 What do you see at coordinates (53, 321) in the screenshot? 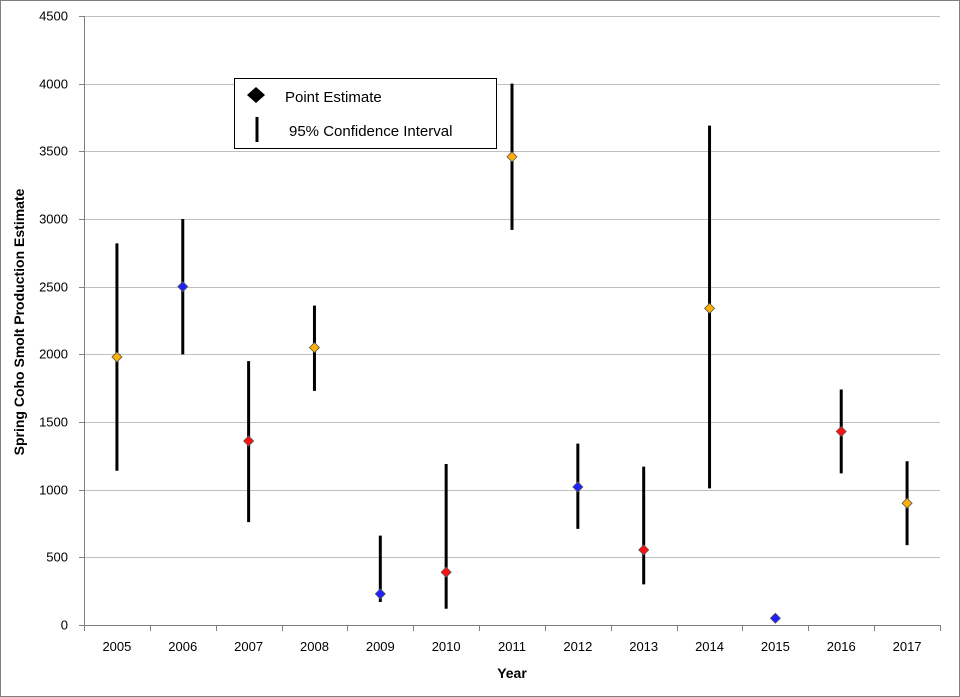
I see `y-tick-labels: 0 500 1000 1500 2000 2500 3000 3500 4000 4500` at bounding box center [53, 321].